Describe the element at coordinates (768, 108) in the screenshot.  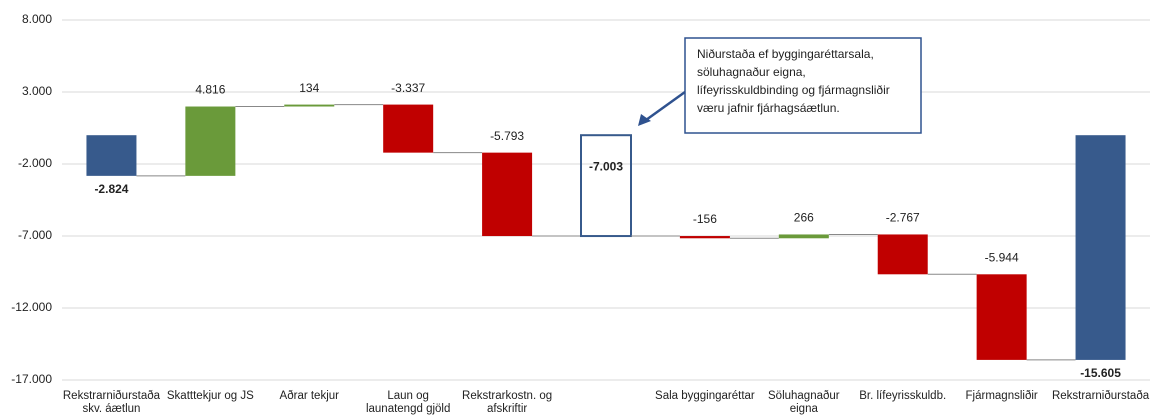
I see `annotation-text: væru jafnir fjárhagsáætlun.` at that location.